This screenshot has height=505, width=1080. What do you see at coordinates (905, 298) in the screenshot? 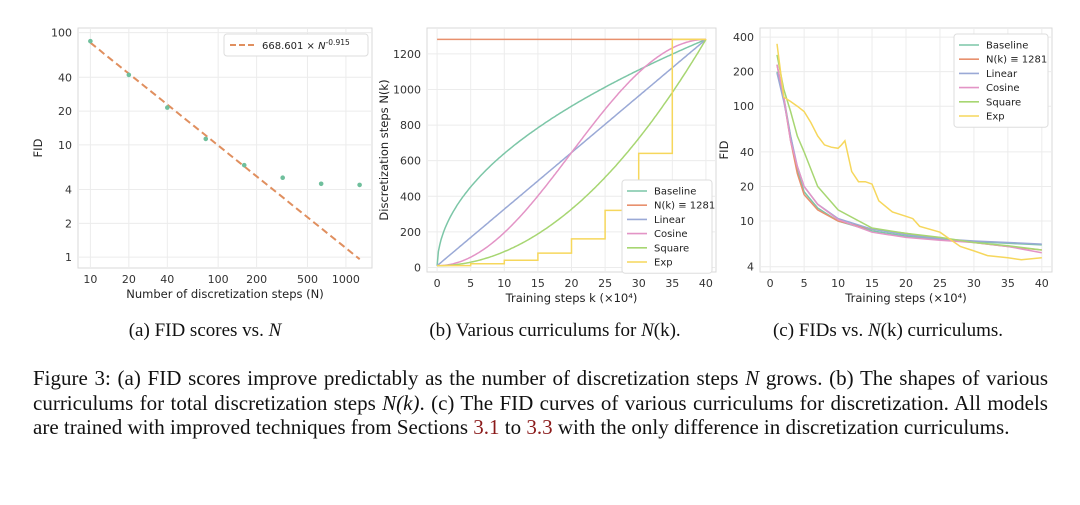
I see `plot-c-xlabel: Training steps (×10⁴)` at bounding box center [905, 298].